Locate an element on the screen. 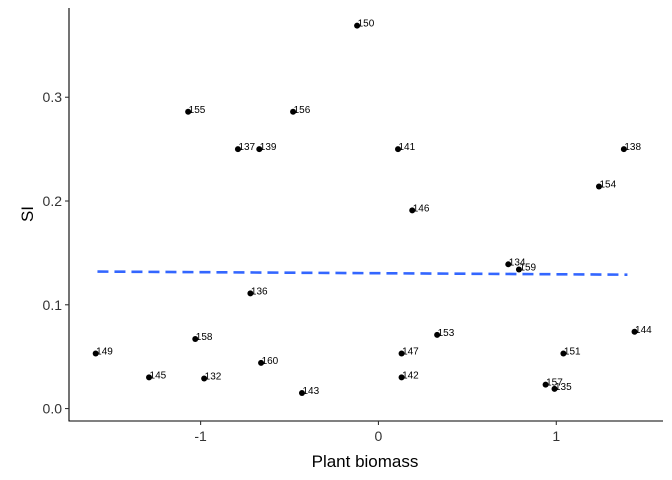 The width and height of the screenshot is (672, 480). x-ticks: -1 0 1 is located at coordinates (377, 432).